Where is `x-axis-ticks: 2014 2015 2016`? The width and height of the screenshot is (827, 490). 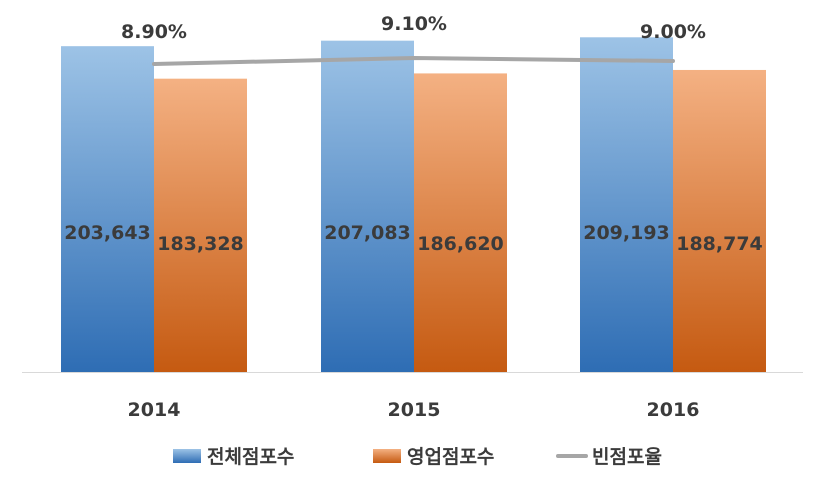
x-axis-ticks: 2014 2015 2016 is located at coordinates (414, 410).